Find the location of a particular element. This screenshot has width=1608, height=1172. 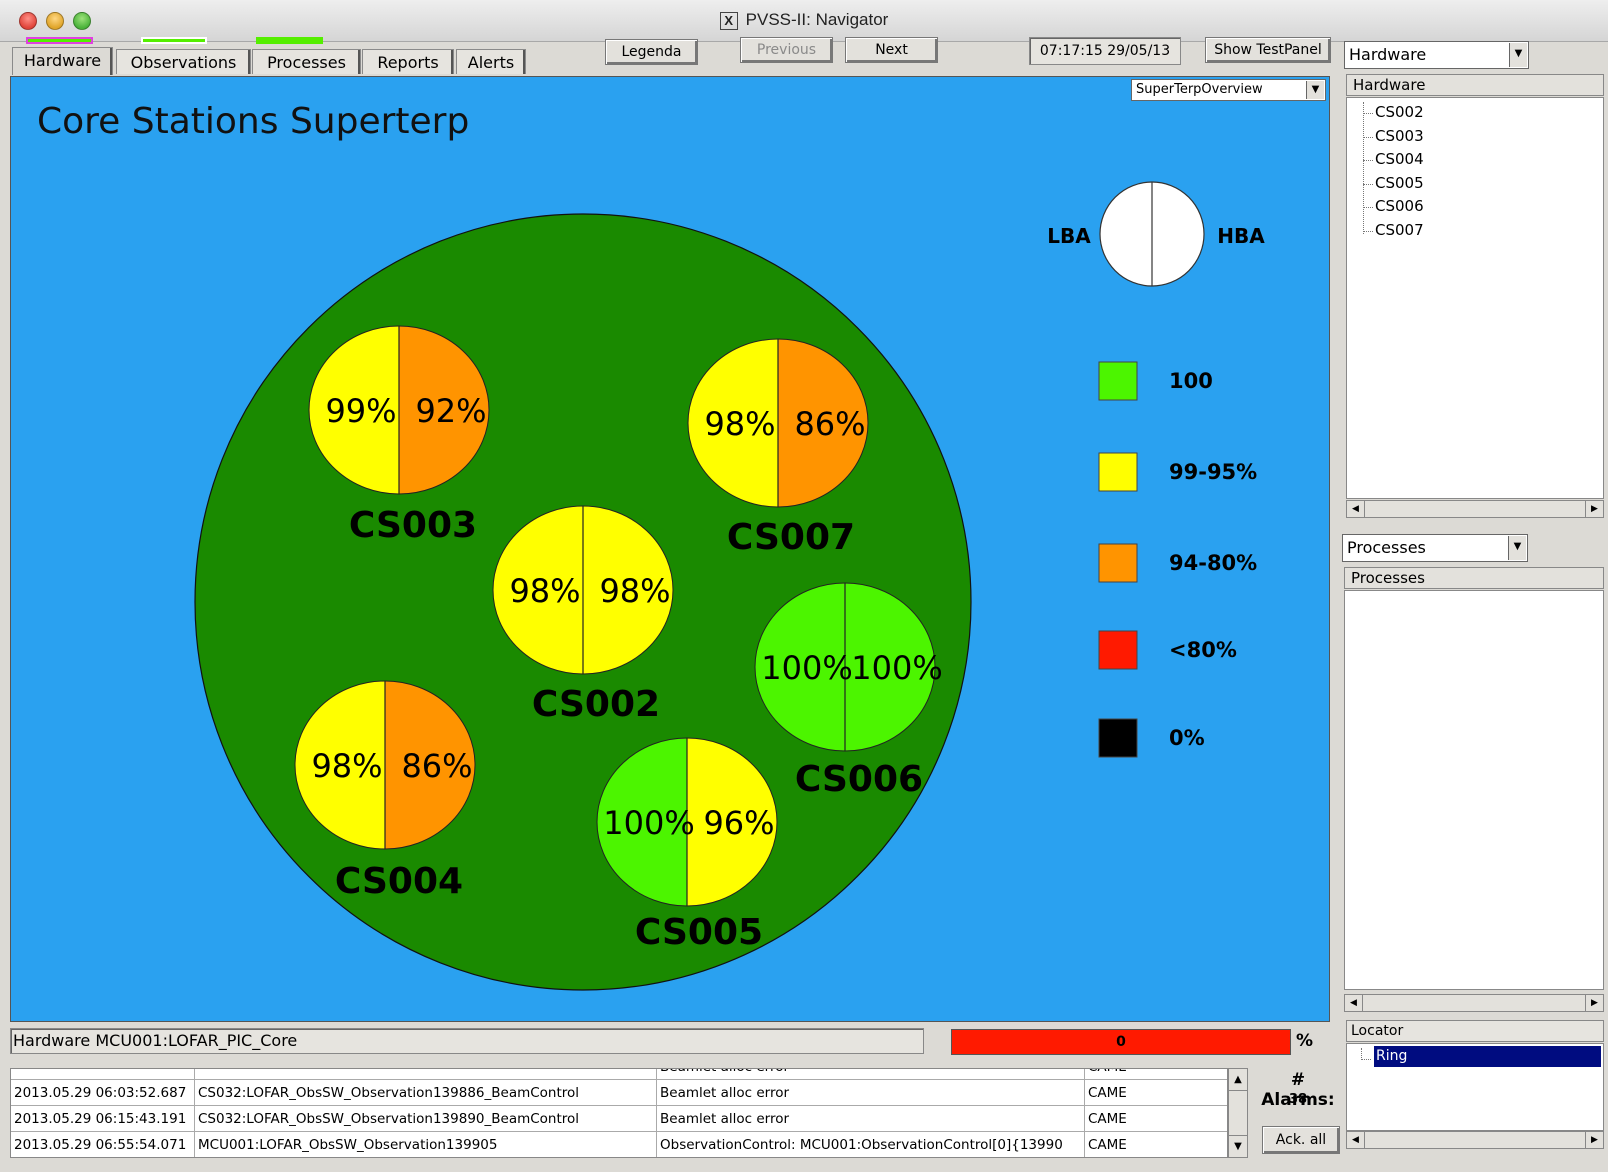

tab-reports: Reports is located at coordinates (408, 61).